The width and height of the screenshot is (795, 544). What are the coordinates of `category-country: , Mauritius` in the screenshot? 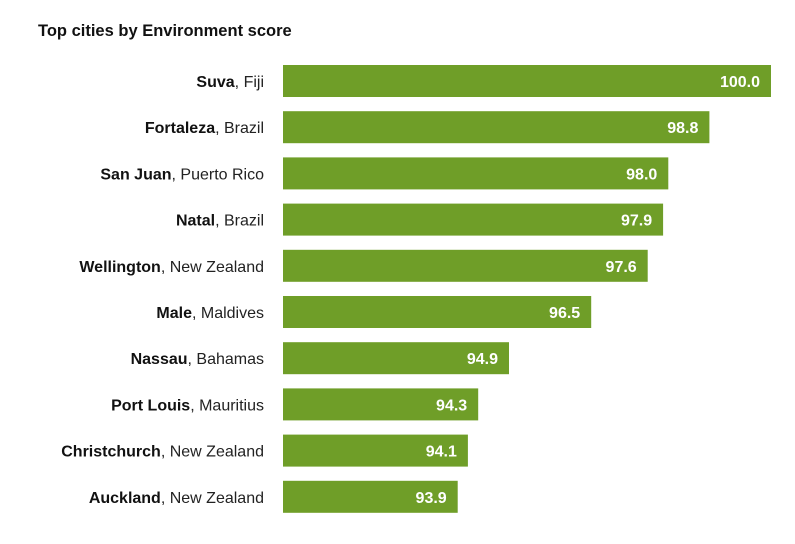 It's located at (227, 405).